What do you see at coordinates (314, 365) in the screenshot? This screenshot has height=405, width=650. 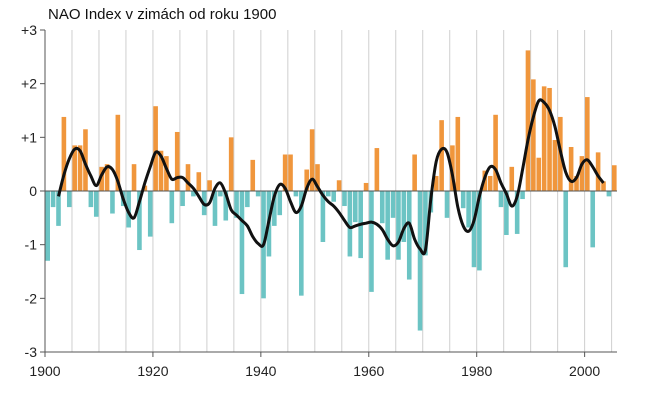 I see `x-ticks: 1900 1920 1940 1960 1980 2000` at bounding box center [314, 365].